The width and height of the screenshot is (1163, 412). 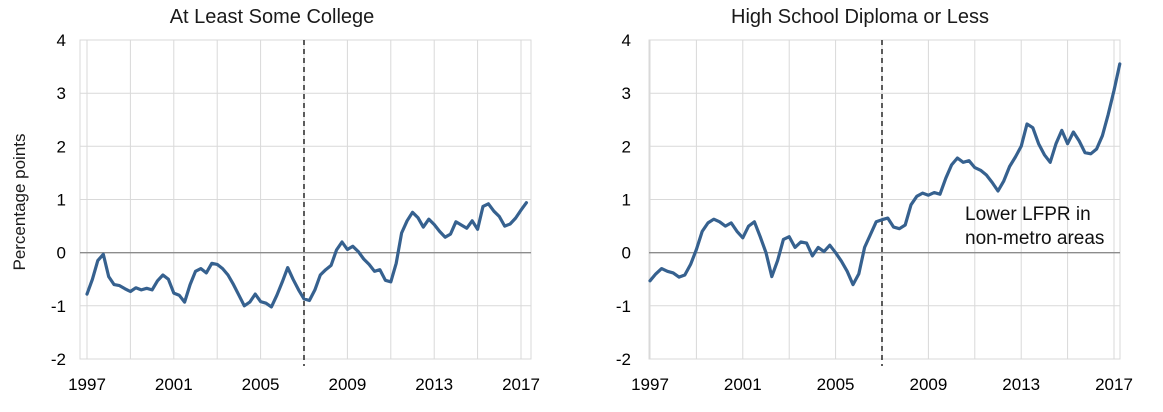 What do you see at coordinates (19, 202) in the screenshot?
I see `y-axis-title: Percentage points` at bounding box center [19, 202].